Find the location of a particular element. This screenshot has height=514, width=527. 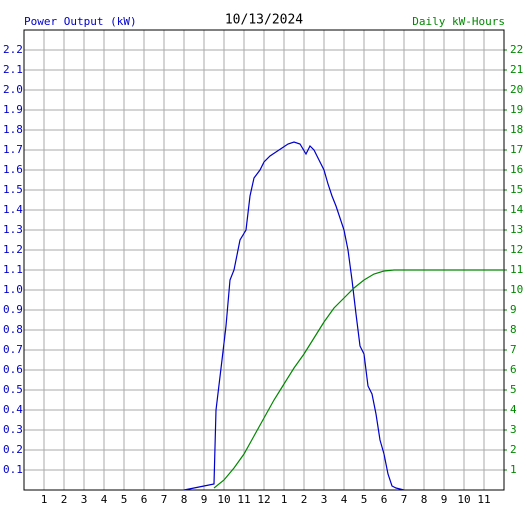

y2-tick-label: 7 is located at coordinates (513, 349).